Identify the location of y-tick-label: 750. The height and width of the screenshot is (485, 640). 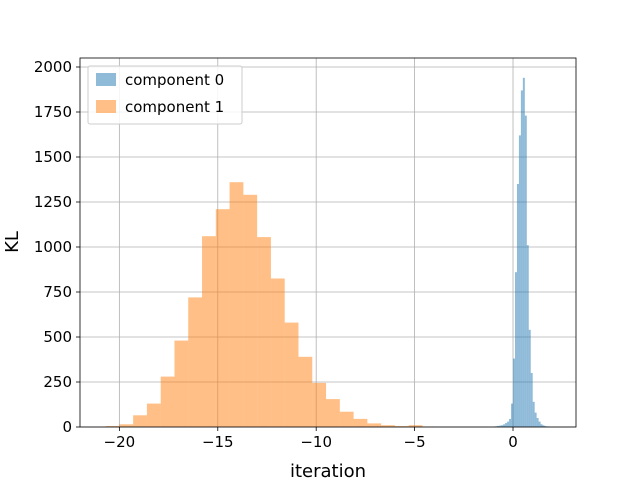
(57, 292).